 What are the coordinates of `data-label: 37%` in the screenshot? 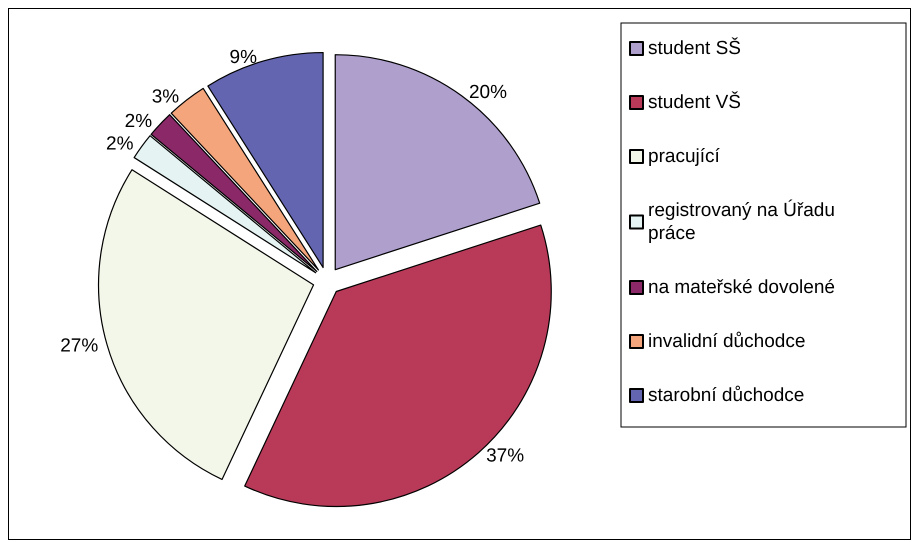 It's located at (505, 455).